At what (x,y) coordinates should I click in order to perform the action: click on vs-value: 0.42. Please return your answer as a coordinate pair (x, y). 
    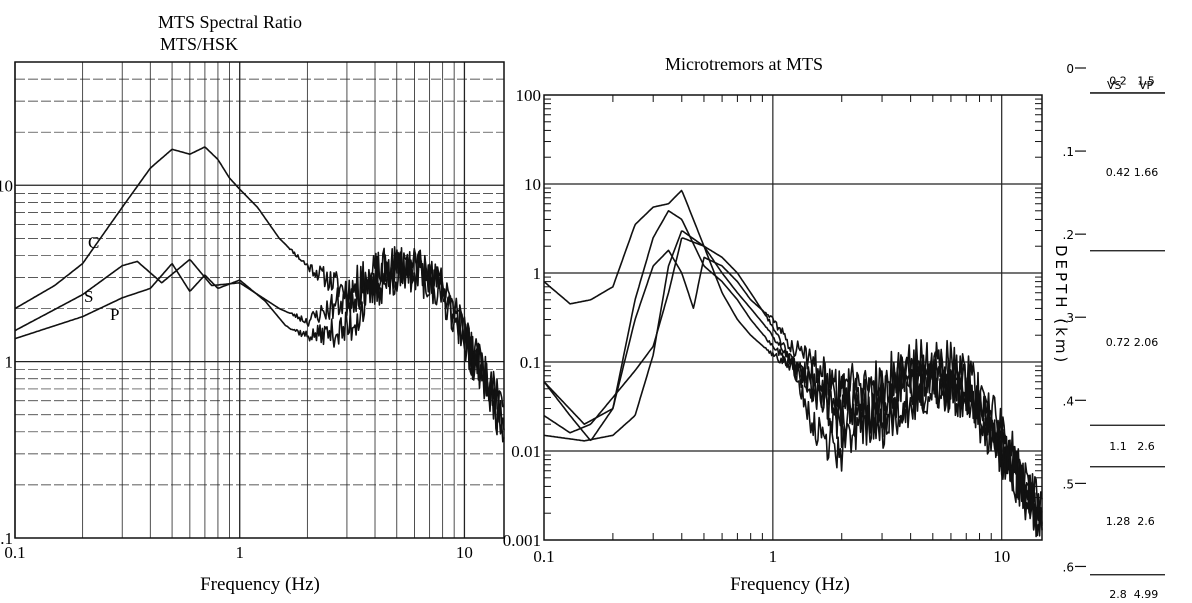
    Looking at the image, I should click on (1118, 172).